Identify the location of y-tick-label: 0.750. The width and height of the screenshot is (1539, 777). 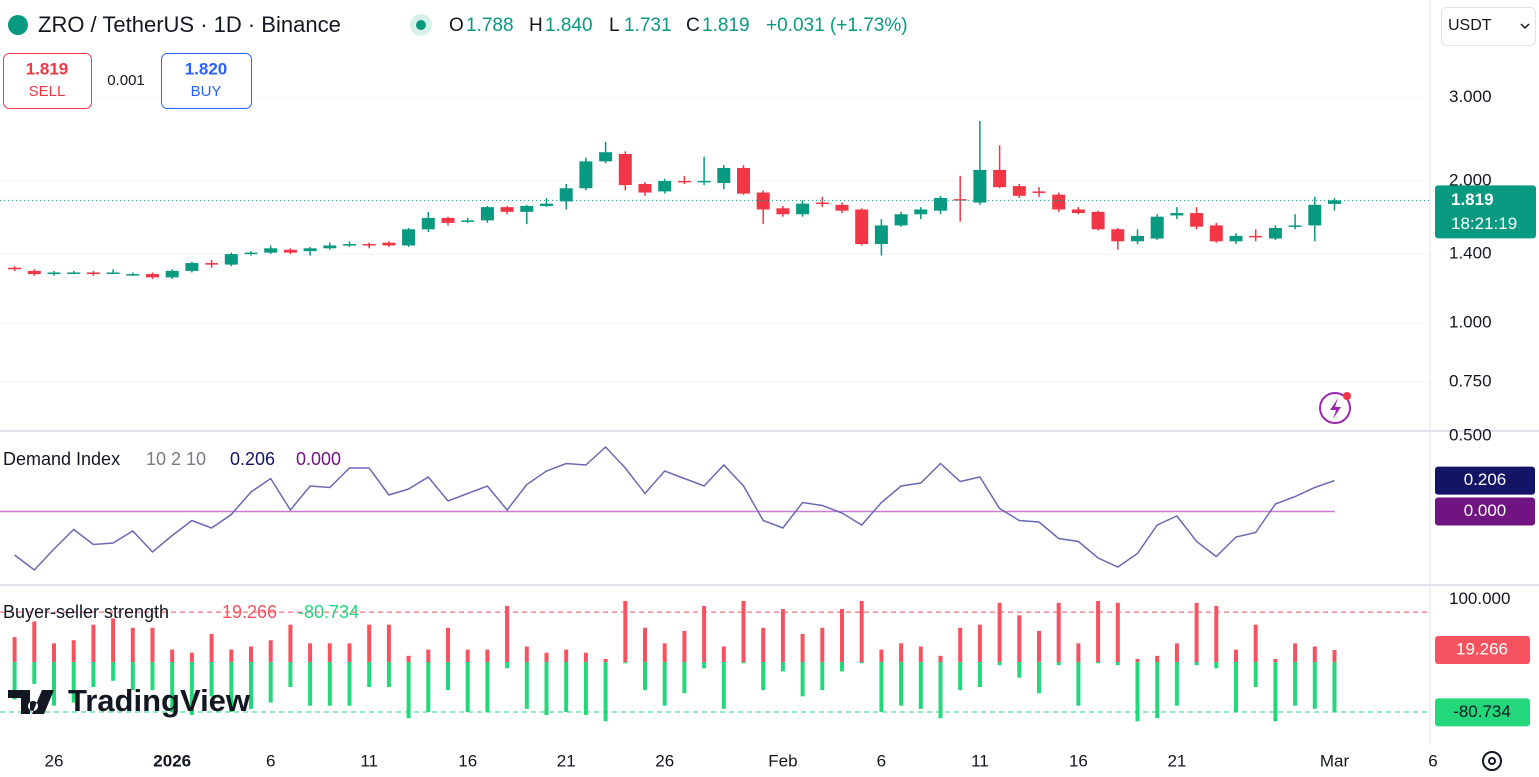
(1470, 381).